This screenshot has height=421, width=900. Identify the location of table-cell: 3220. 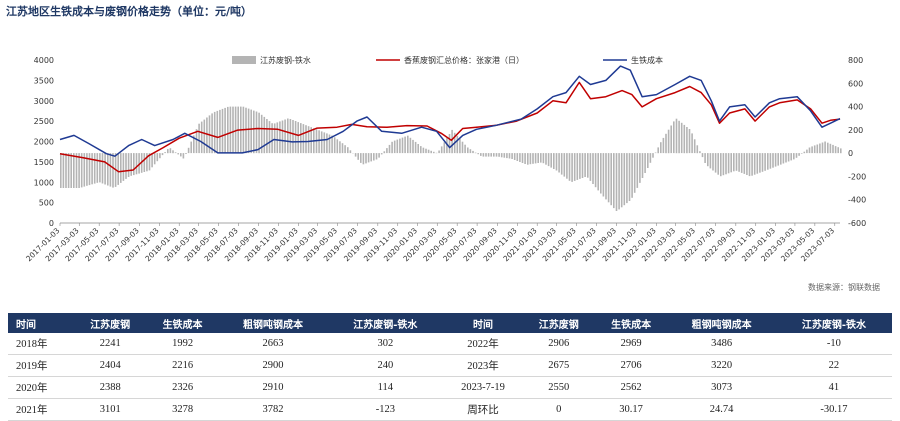
(721, 366).